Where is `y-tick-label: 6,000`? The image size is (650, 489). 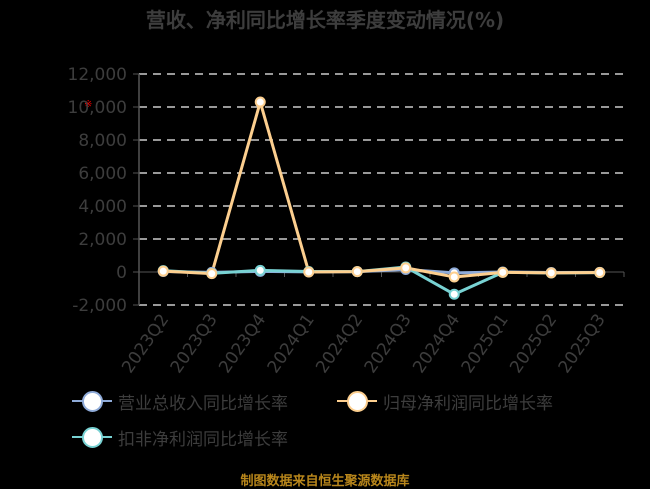
y-tick-label: 6,000 is located at coordinates (102, 174).